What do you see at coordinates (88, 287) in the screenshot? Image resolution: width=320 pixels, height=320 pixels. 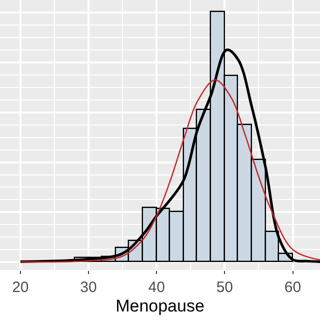 I see `x-tick-label: 30` at bounding box center [88, 287].